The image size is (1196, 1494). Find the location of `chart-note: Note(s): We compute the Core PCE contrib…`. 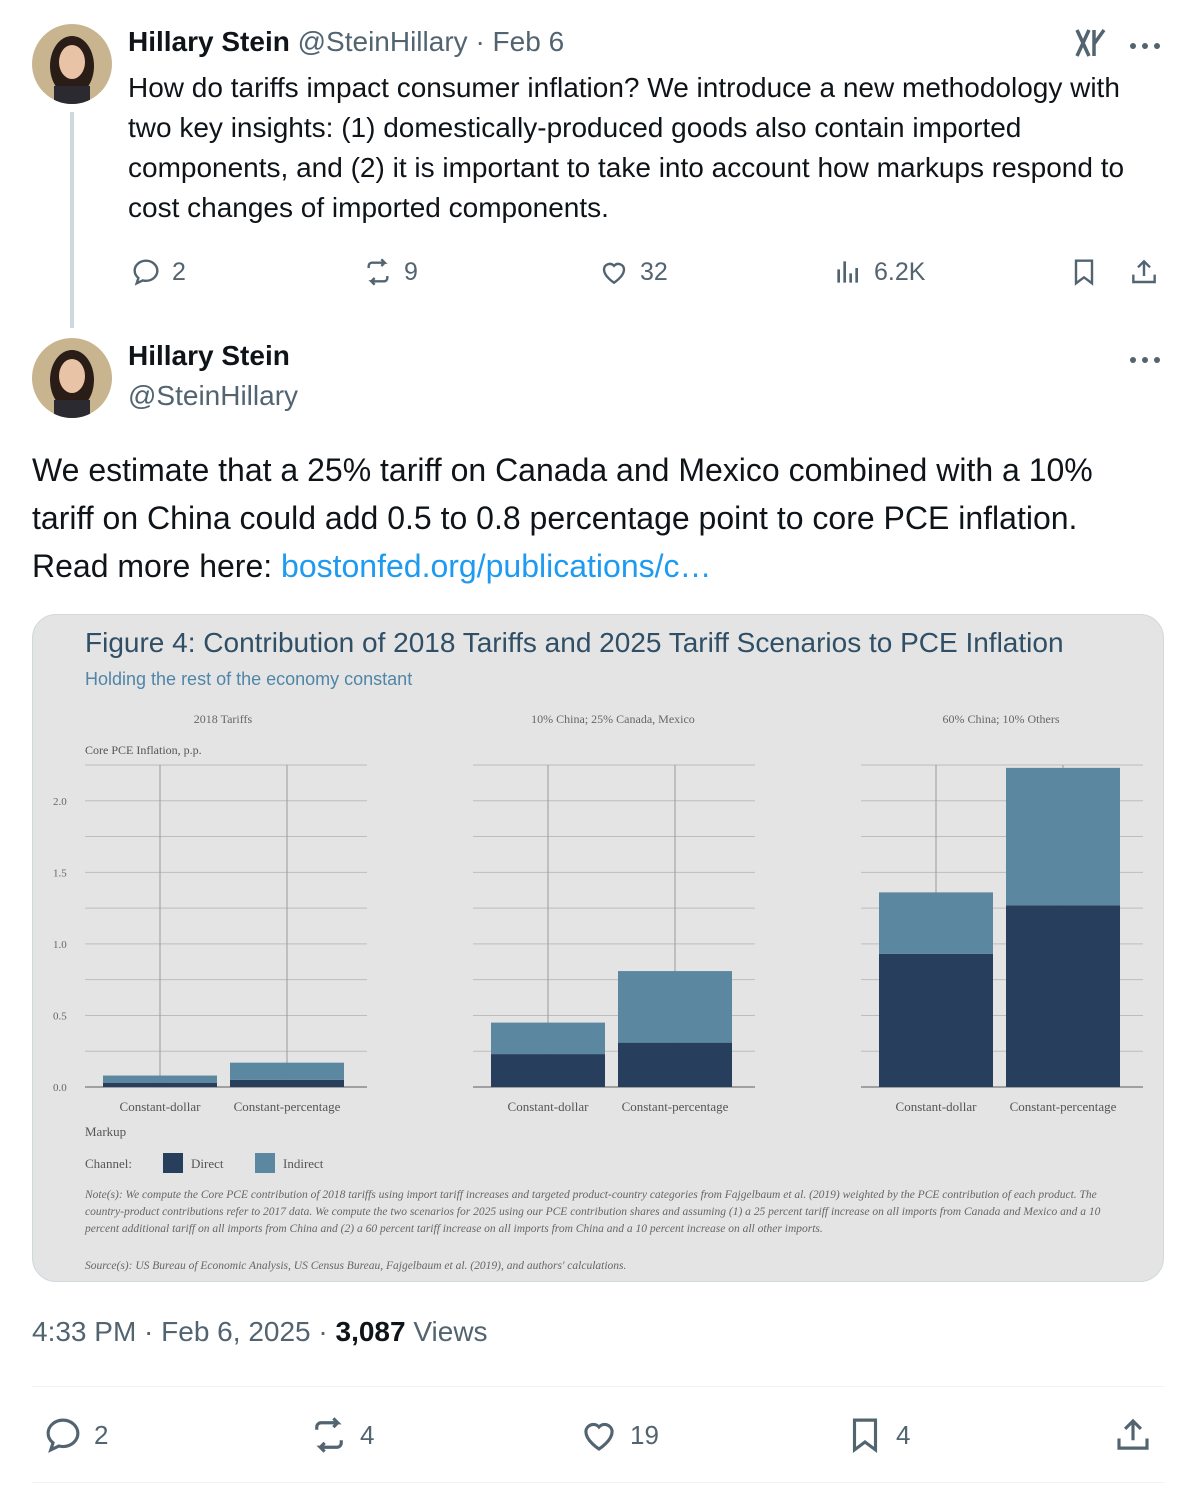

chart-note: Note(s): We compute the Core PCE contrib… is located at coordinates (593, 1212).